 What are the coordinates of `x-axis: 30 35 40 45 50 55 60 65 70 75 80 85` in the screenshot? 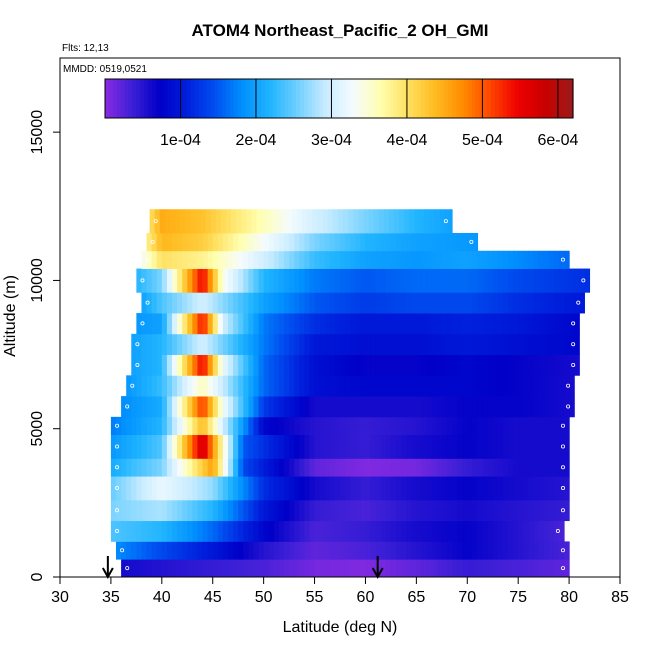 It's located at (340, 591).